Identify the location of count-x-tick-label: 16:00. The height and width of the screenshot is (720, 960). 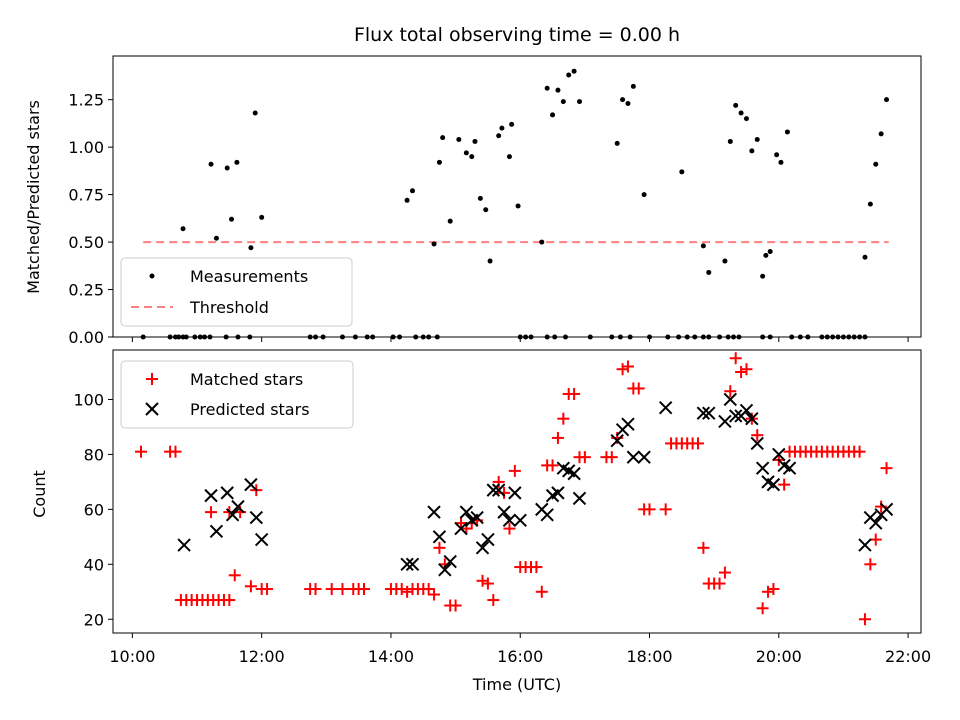
(520, 656).